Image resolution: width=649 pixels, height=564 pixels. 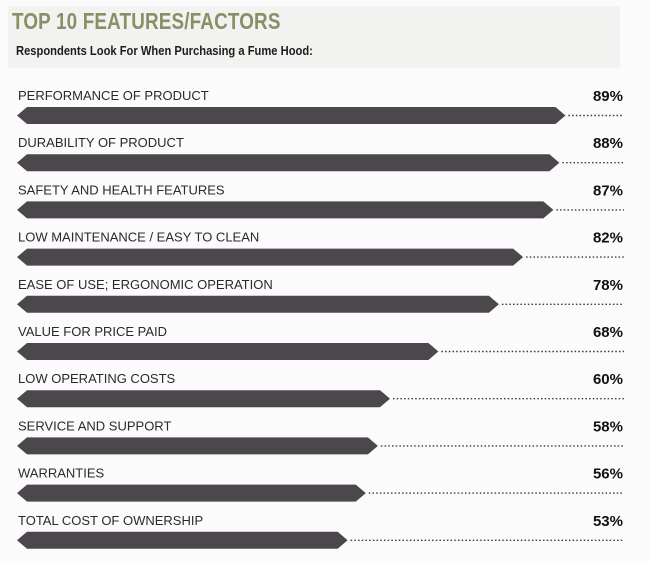 I want to click on bar-row: LOW OPERATING COSTS 60%, so click(x=320, y=389).